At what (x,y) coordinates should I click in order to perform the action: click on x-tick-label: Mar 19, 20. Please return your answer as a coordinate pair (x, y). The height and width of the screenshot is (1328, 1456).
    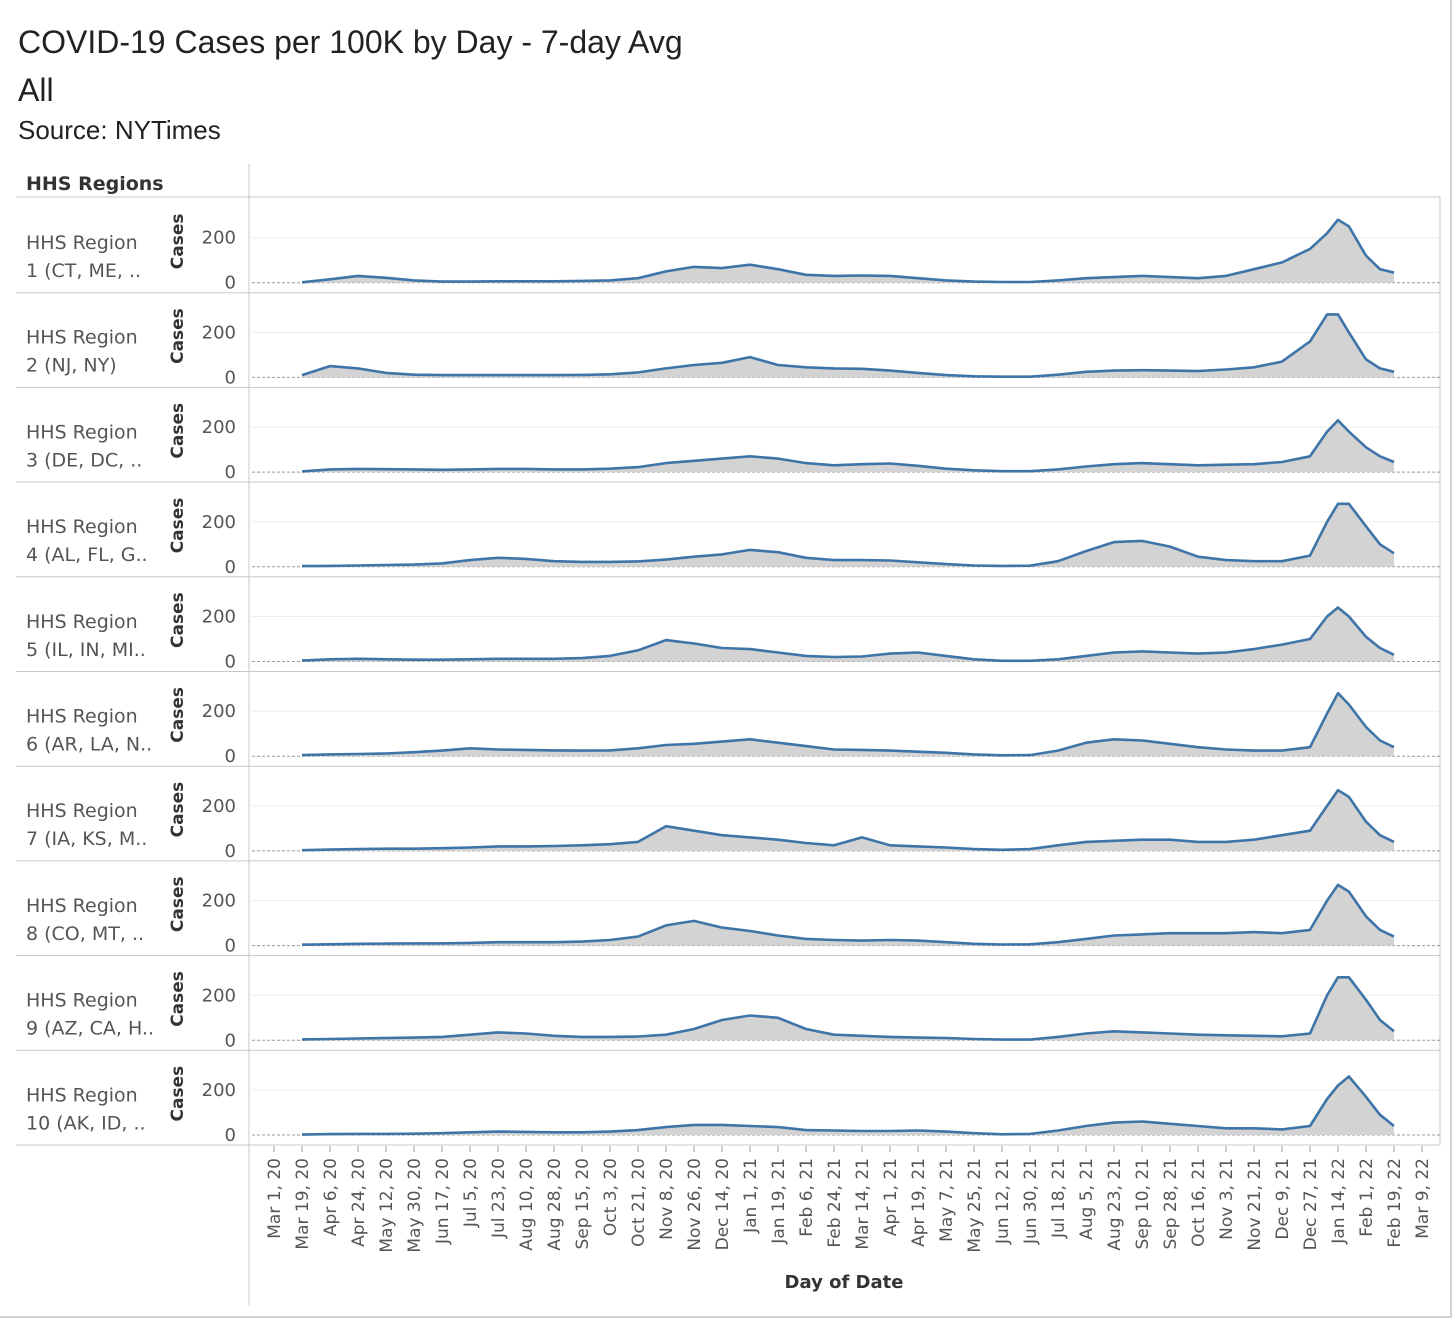
    Looking at the image, I should click on (303, 1204).